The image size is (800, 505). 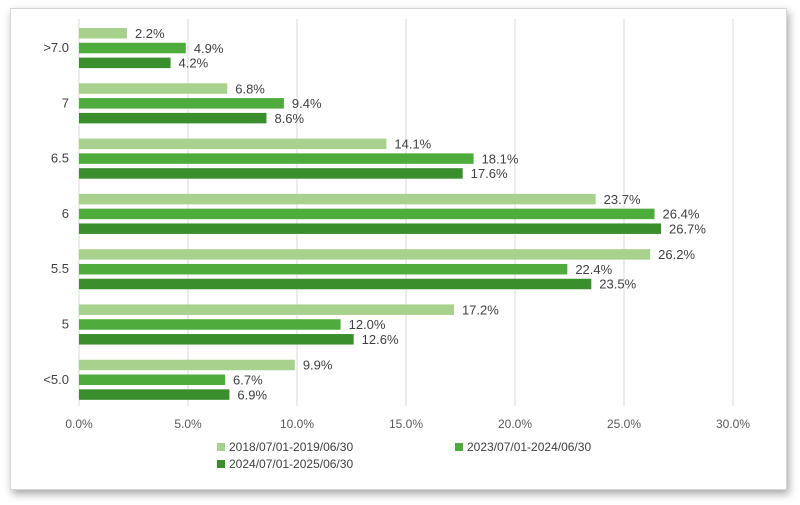 What do you see at coordinates (289, 118) in the screenshot?
I see `data-label: 8.6%` at bounding box center [289, 118].